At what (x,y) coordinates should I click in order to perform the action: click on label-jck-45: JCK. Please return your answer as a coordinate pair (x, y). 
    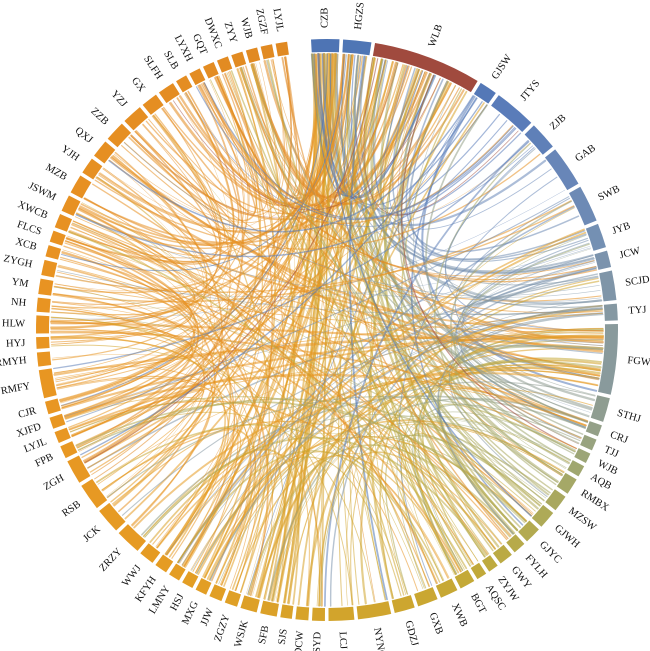
    Looking at the image, I should click on (92, 534).